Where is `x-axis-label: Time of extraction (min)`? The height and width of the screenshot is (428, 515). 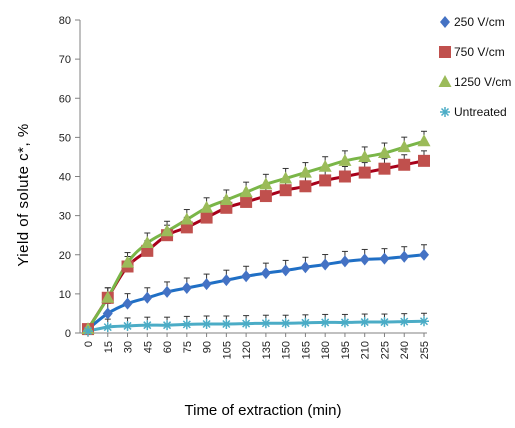
x-axis-label: Time of extraction (min) is located at coordinates (263, 410).